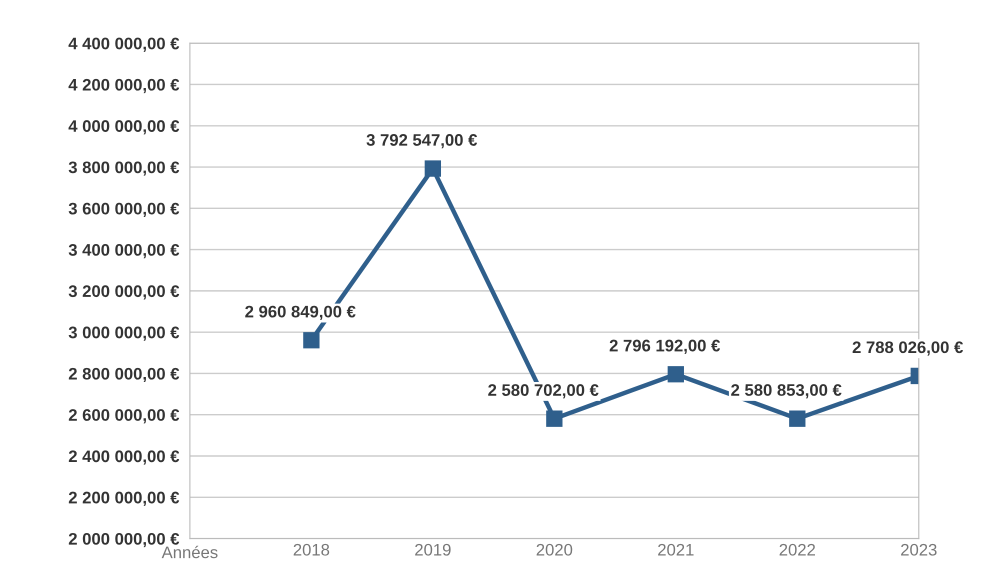  What do you see at coordinates (124, 457) in the screenshot?
I see `y-tick-label: 2 400 000,00 €` at bounding box center [124, 457].